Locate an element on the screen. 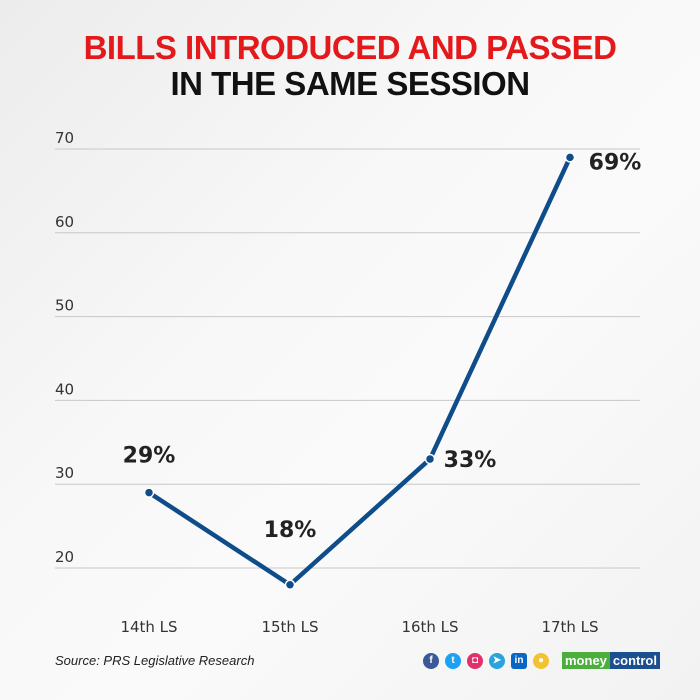 Image resolution: width=700 pixels, height=700 pixels. moneycontrol-logo: money control is located at coordinates (611, 660).